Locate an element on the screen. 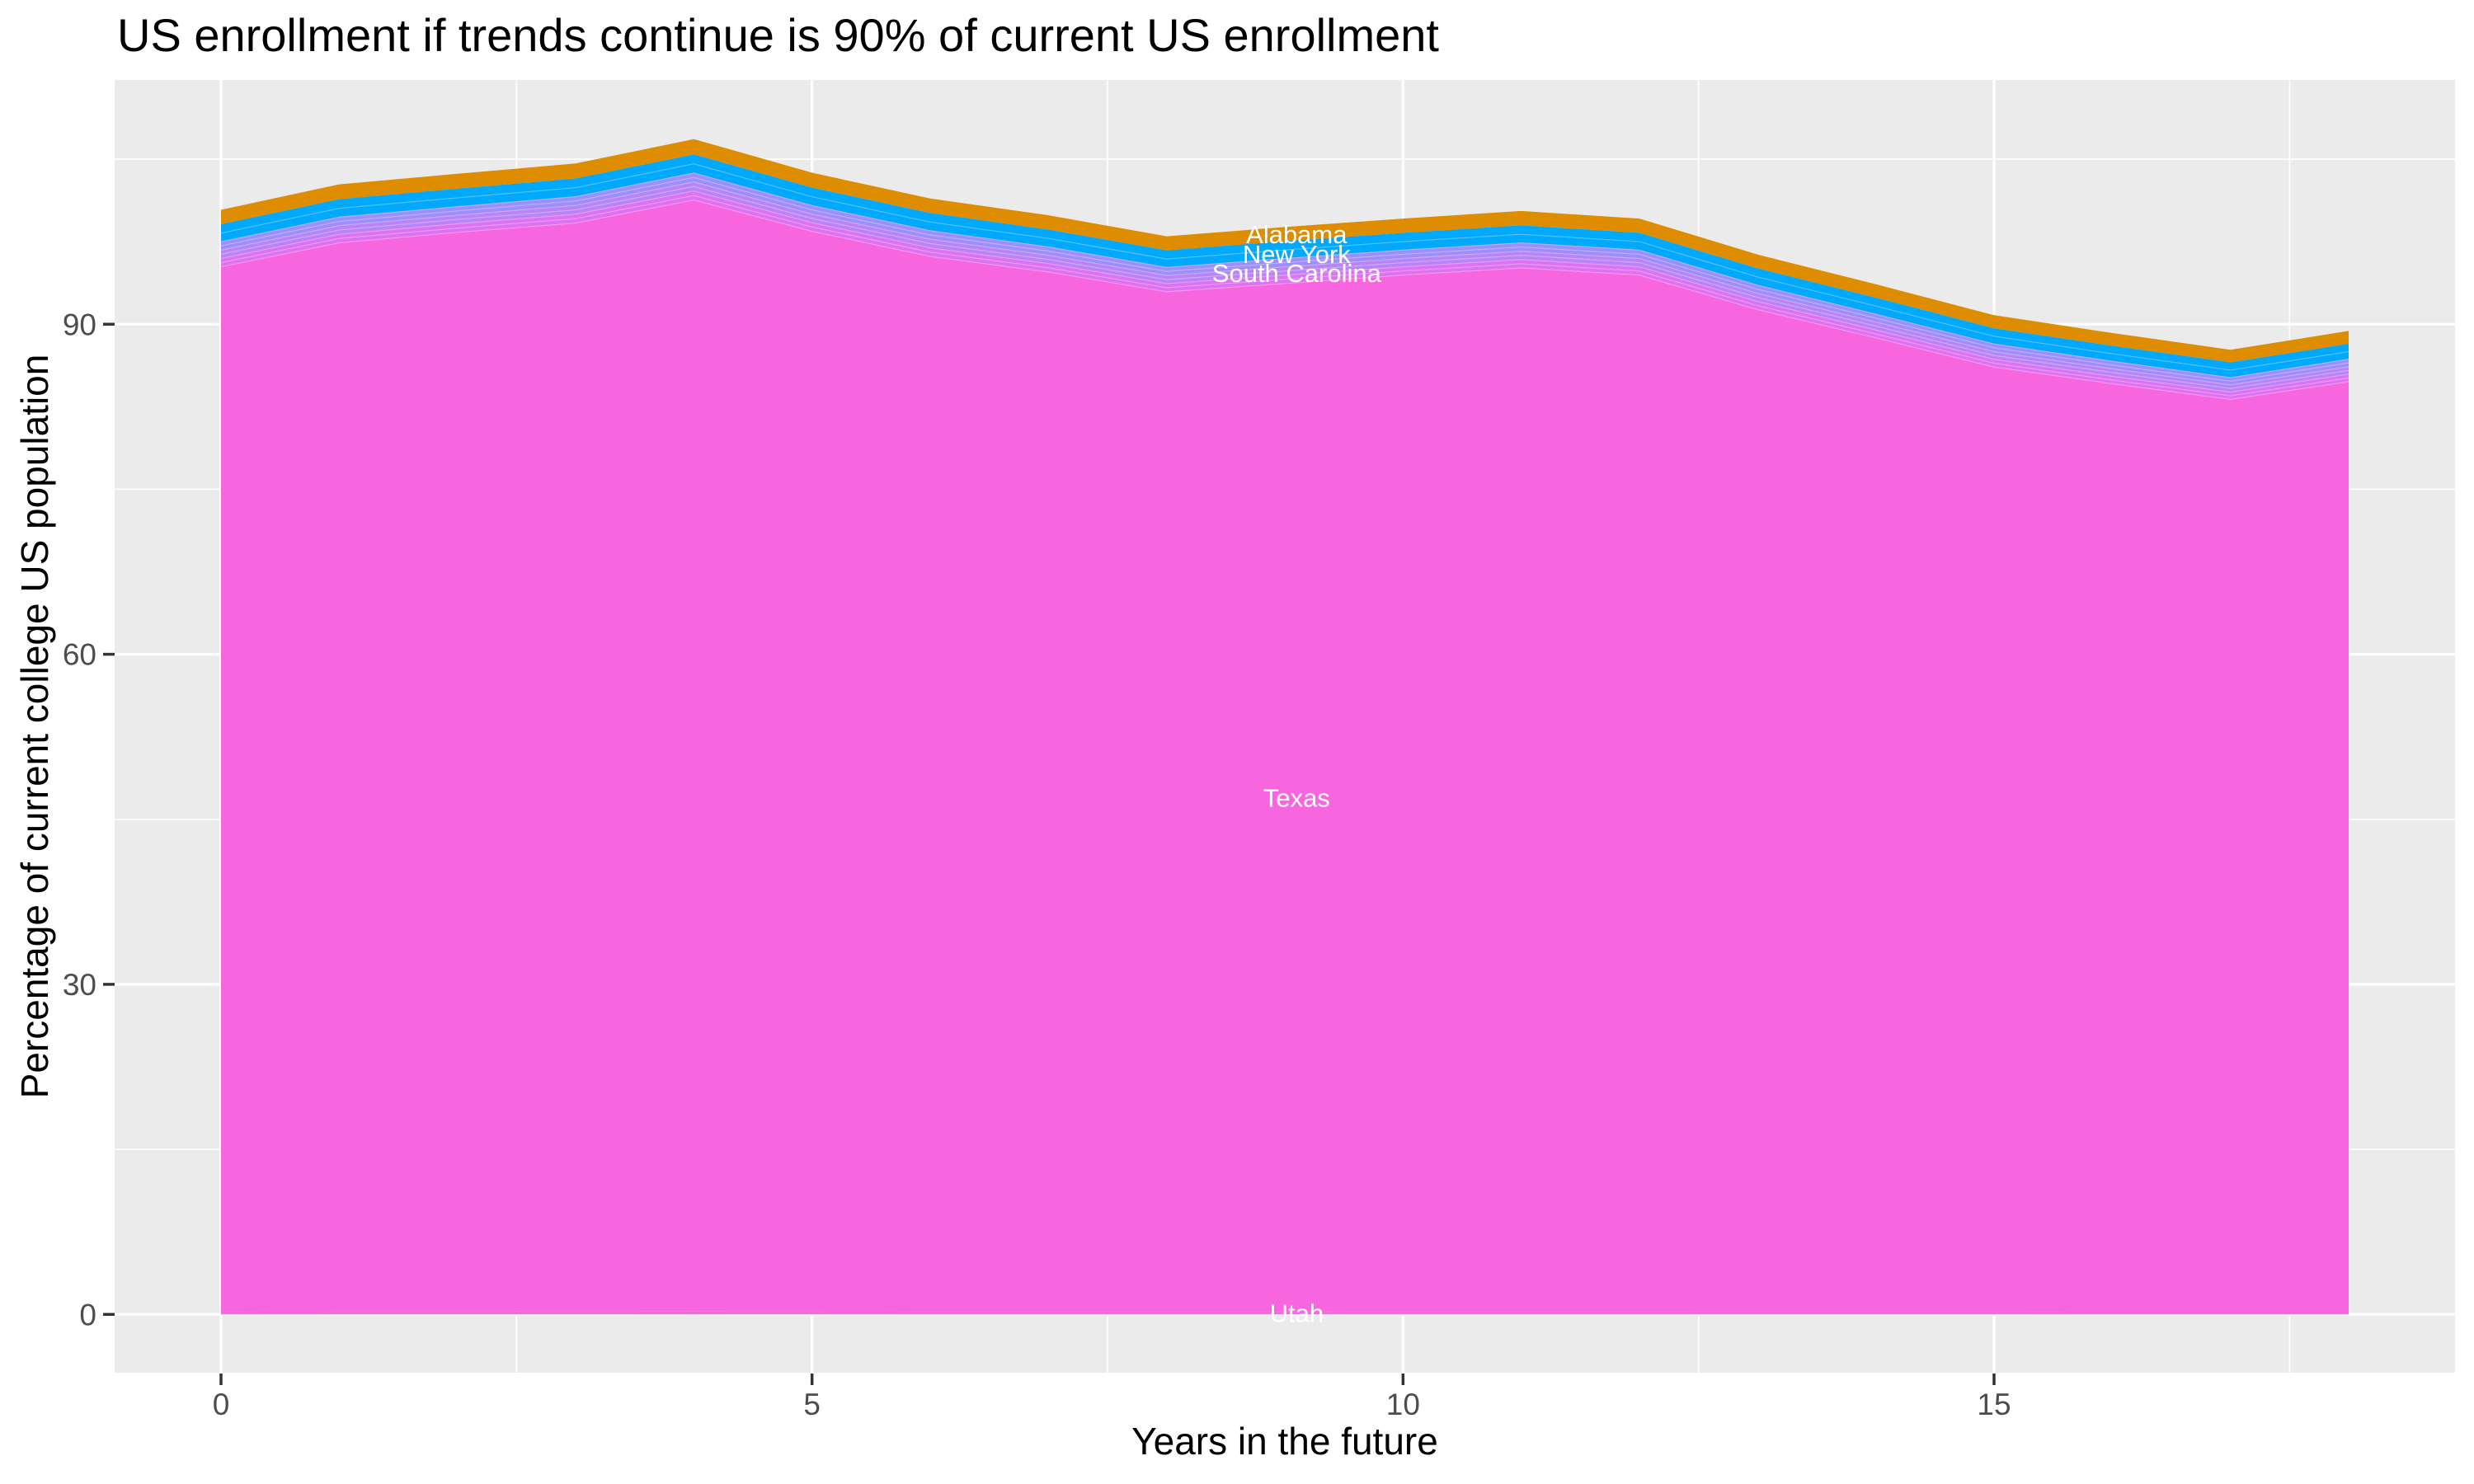 This screenshot has width=2474, height=1484. x-tick-label: 15 is located at coordinates (1994, 1404).